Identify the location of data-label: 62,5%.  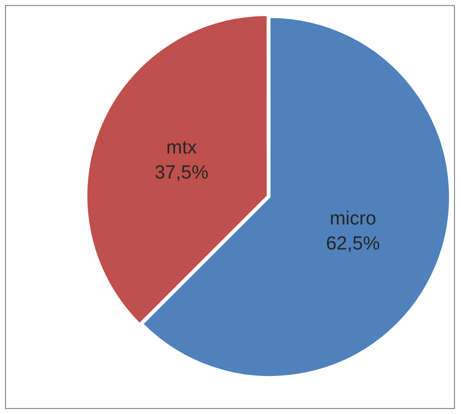
(353, 244).